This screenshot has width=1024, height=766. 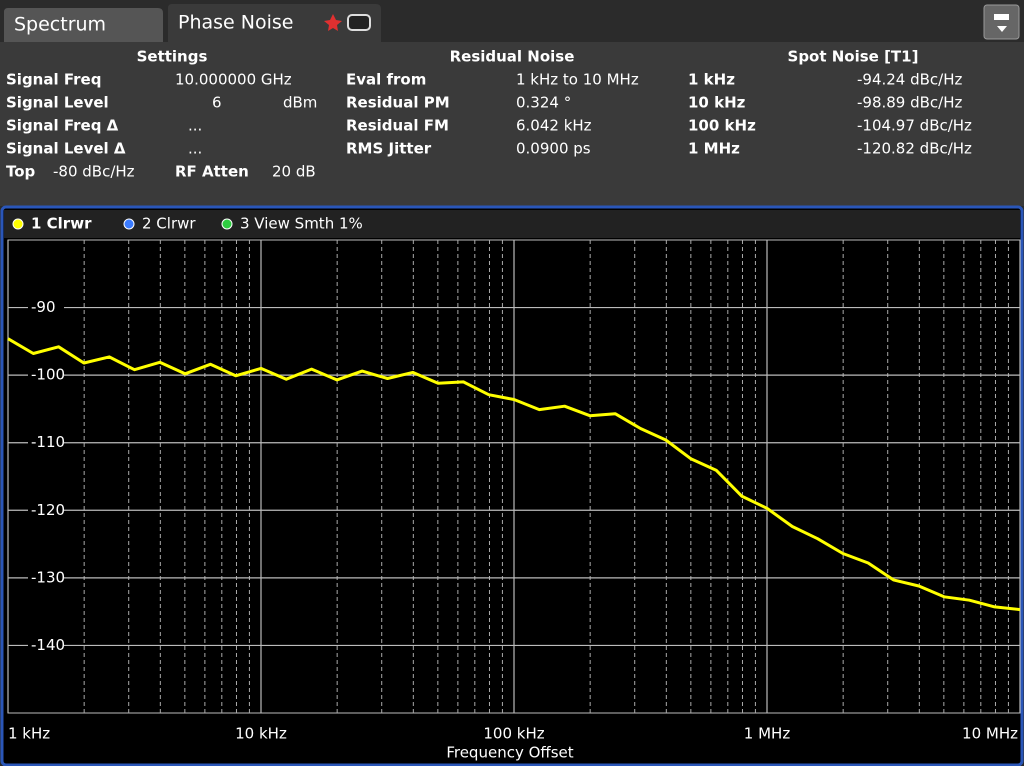 What do you see at coordinates (386, 80) in the screenshot?
I see `residual-label: Eval from` at bounding box center [386, 80].